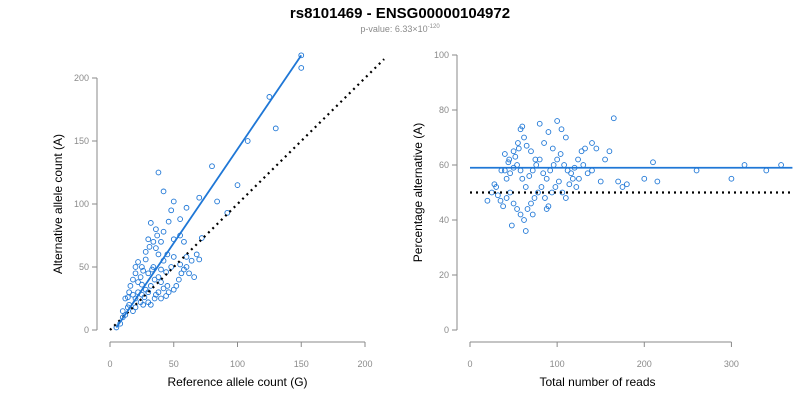 Image resolution: width=800 pixels, height=400 pixels. What do you see at coordinates (400, 13) in the screenshot?
I see `chart-title: rs8101469 - ENSG00000104972` at bounding box center [400, 13].